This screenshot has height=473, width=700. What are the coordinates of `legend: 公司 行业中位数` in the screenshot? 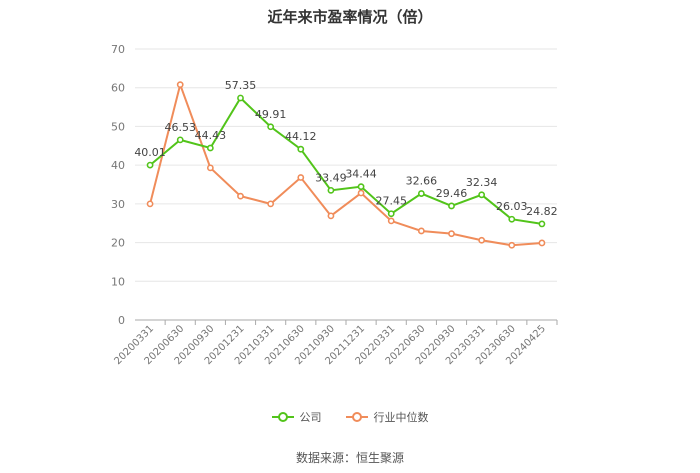 It's located at (350, 417).